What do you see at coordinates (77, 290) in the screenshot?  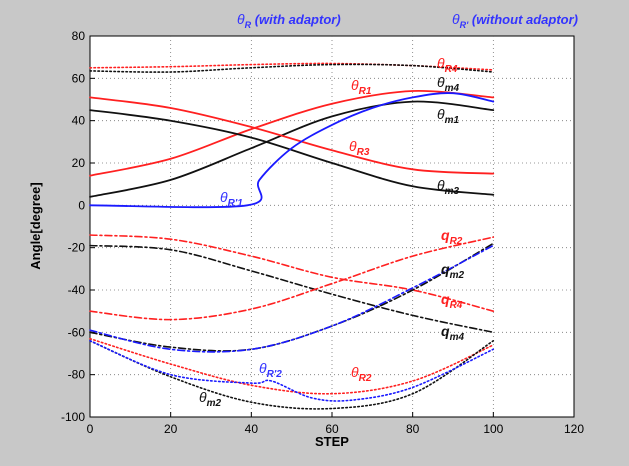 I see `y-tick-label: -40` at bounding box center [77, 290].